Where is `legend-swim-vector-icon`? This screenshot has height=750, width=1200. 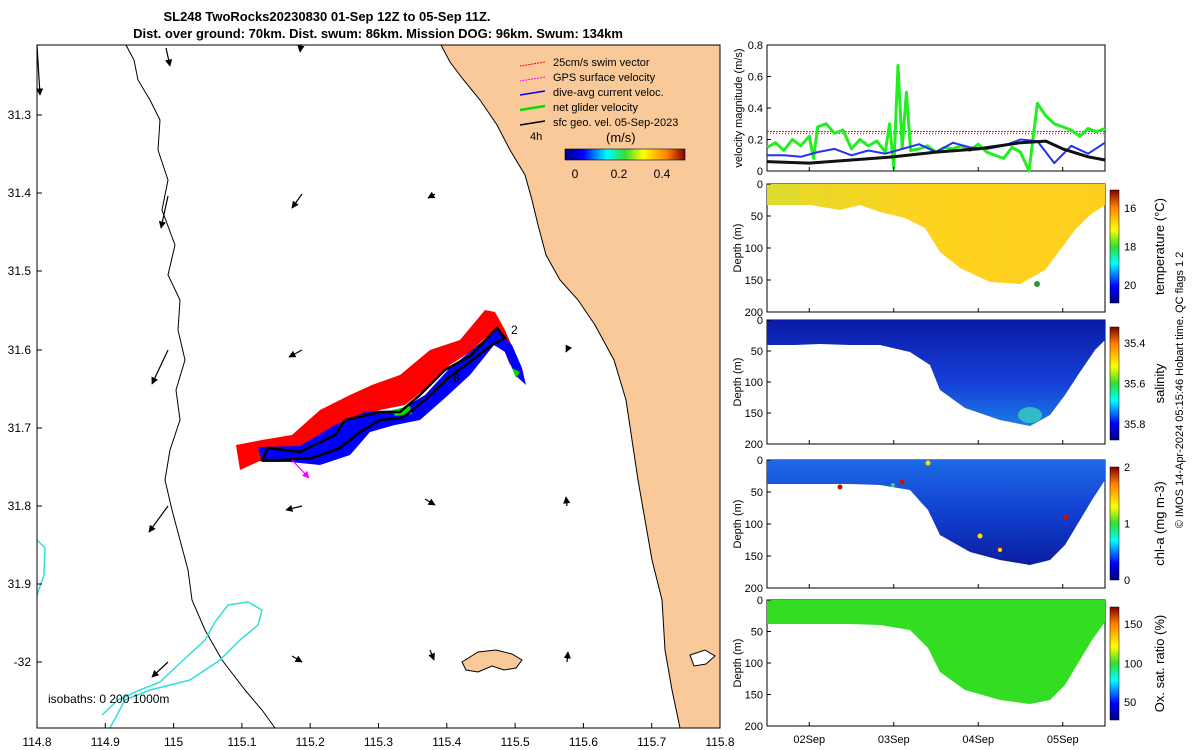
legend-swim-vector-icon is located at coordinates (532, 64).